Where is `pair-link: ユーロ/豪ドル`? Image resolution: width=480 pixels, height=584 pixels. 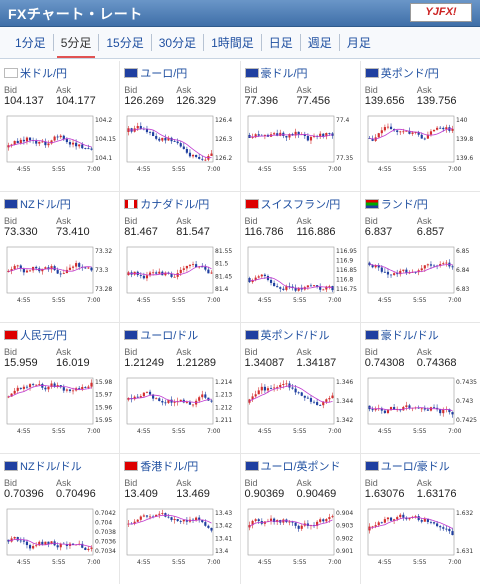 pair-link: ユーロ/豪ドル is located at coordinates (422, 466).